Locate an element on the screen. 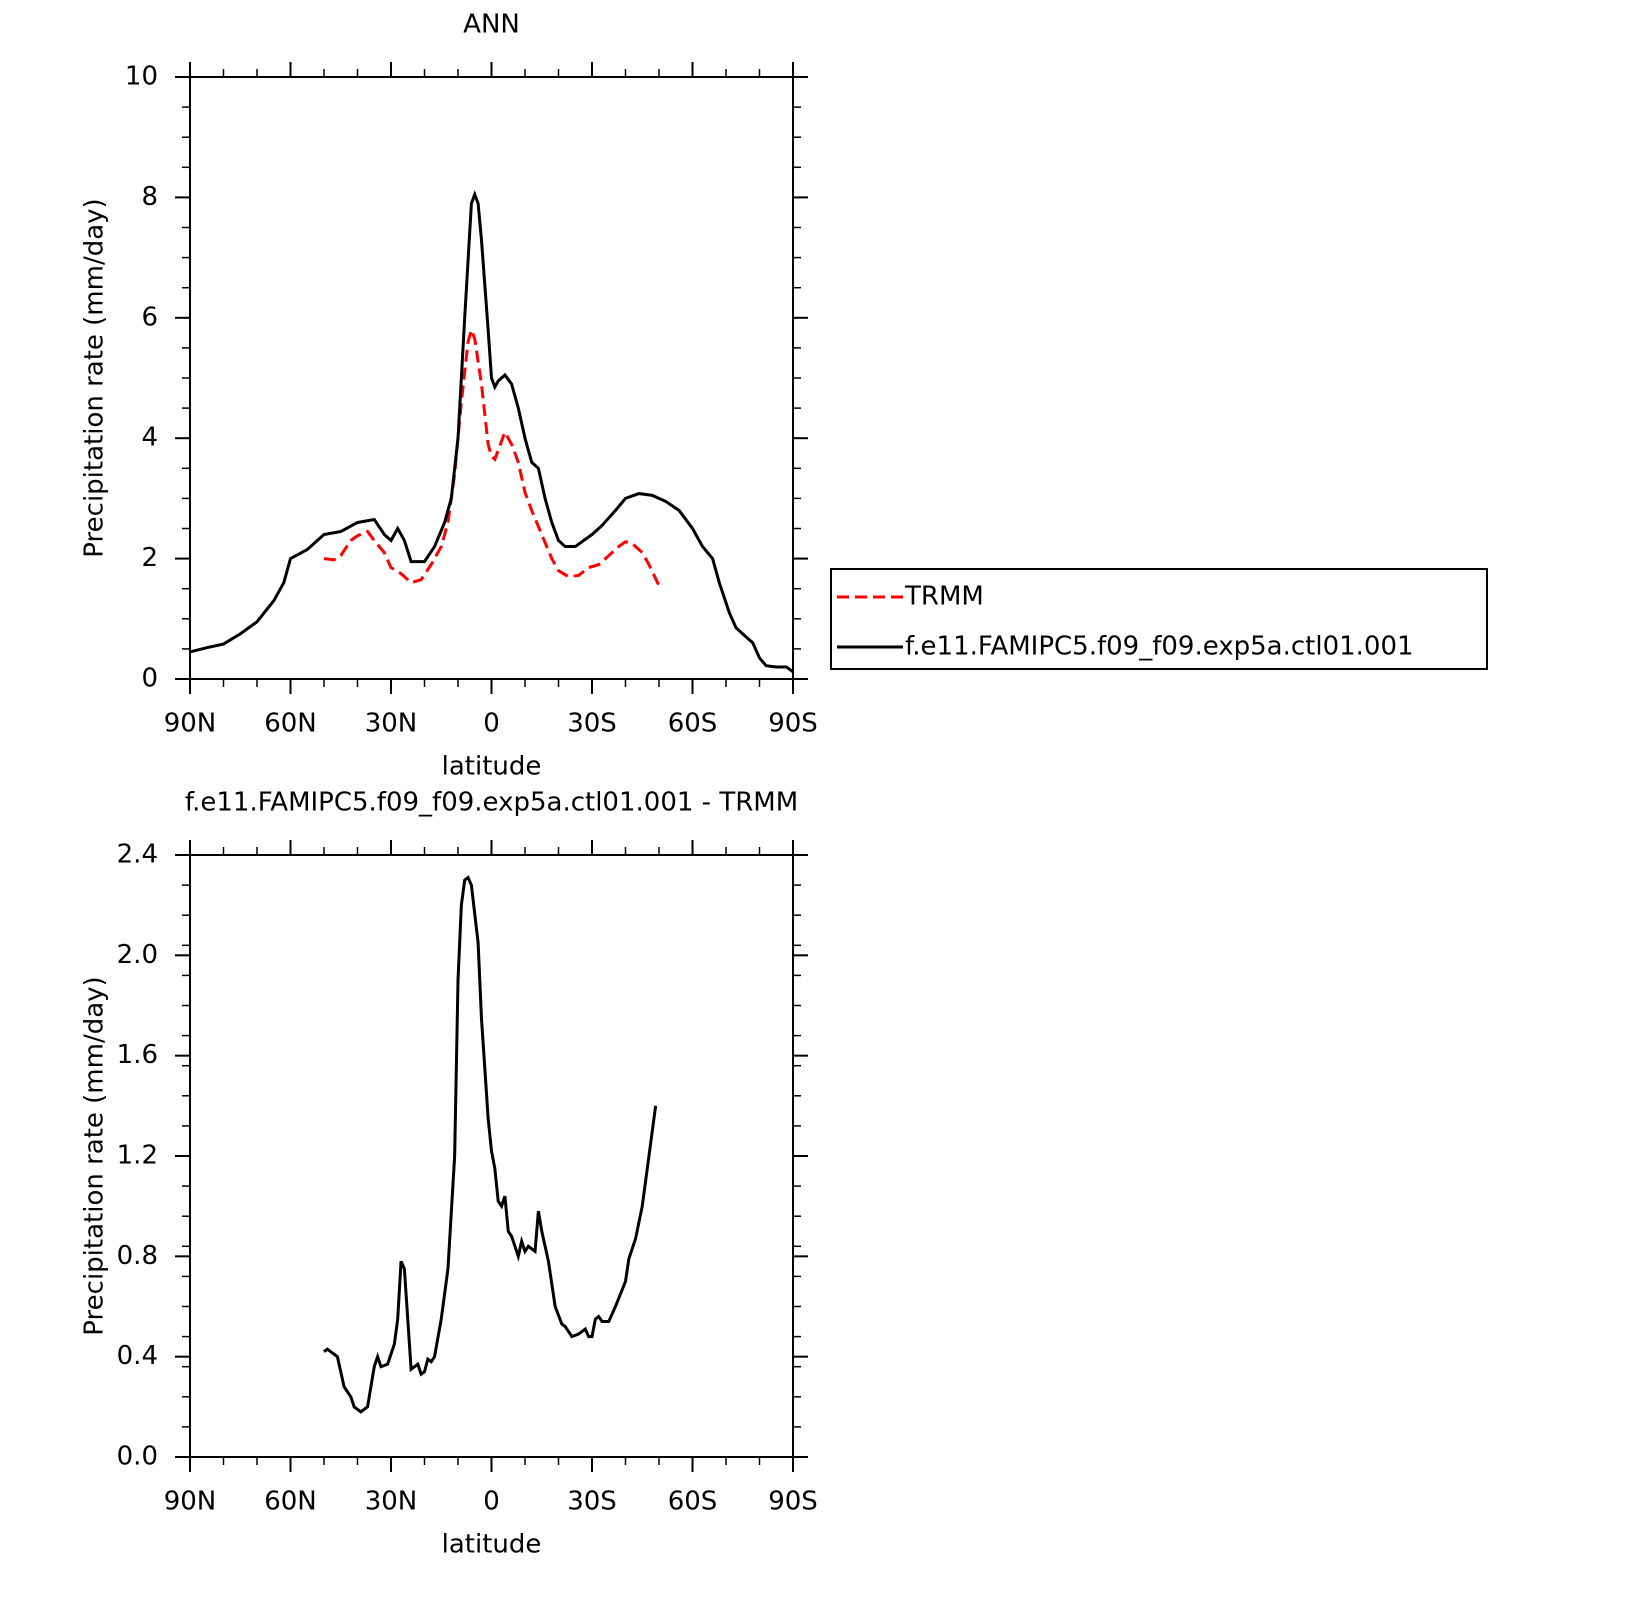 The width and height of the screenshot is (1627, 1624). y-tick-label: 6 is located at coordinates (149, 317).